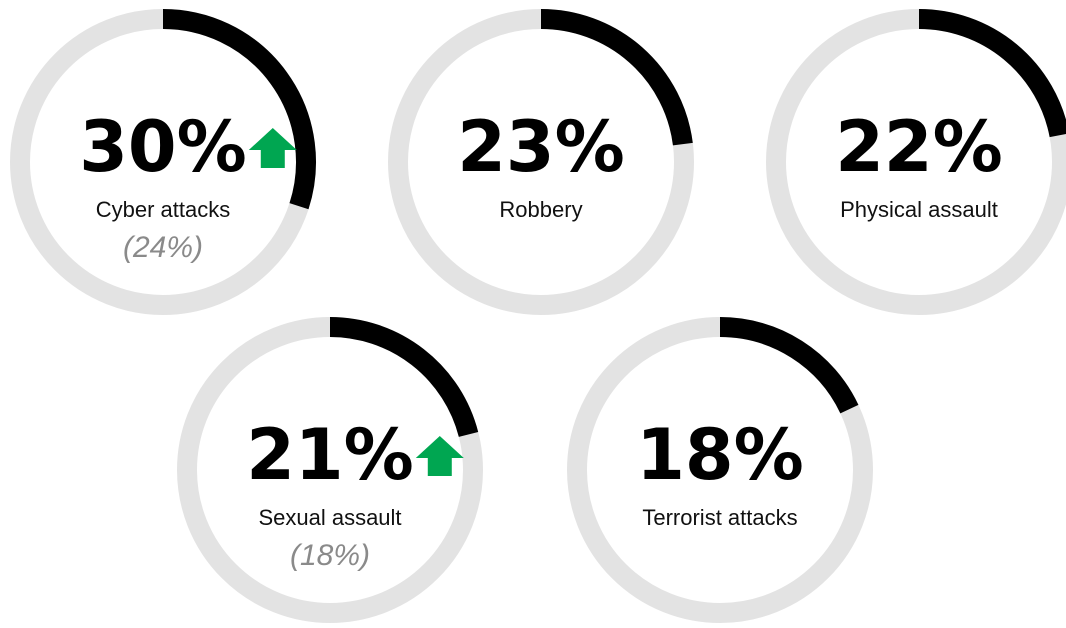 This screenshot has height=628, width=1066. Describe the element at coordinates (720, 455) in the screenshot. I see `value-label: 18%` at that location.